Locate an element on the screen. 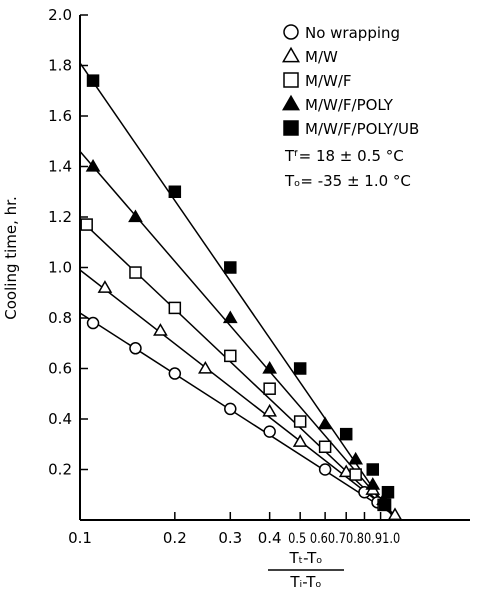 The image size is (485, 593). x-tick-label-strip: 0.5 0.60.70.80.91.0 is located at coordinates (344, 539).